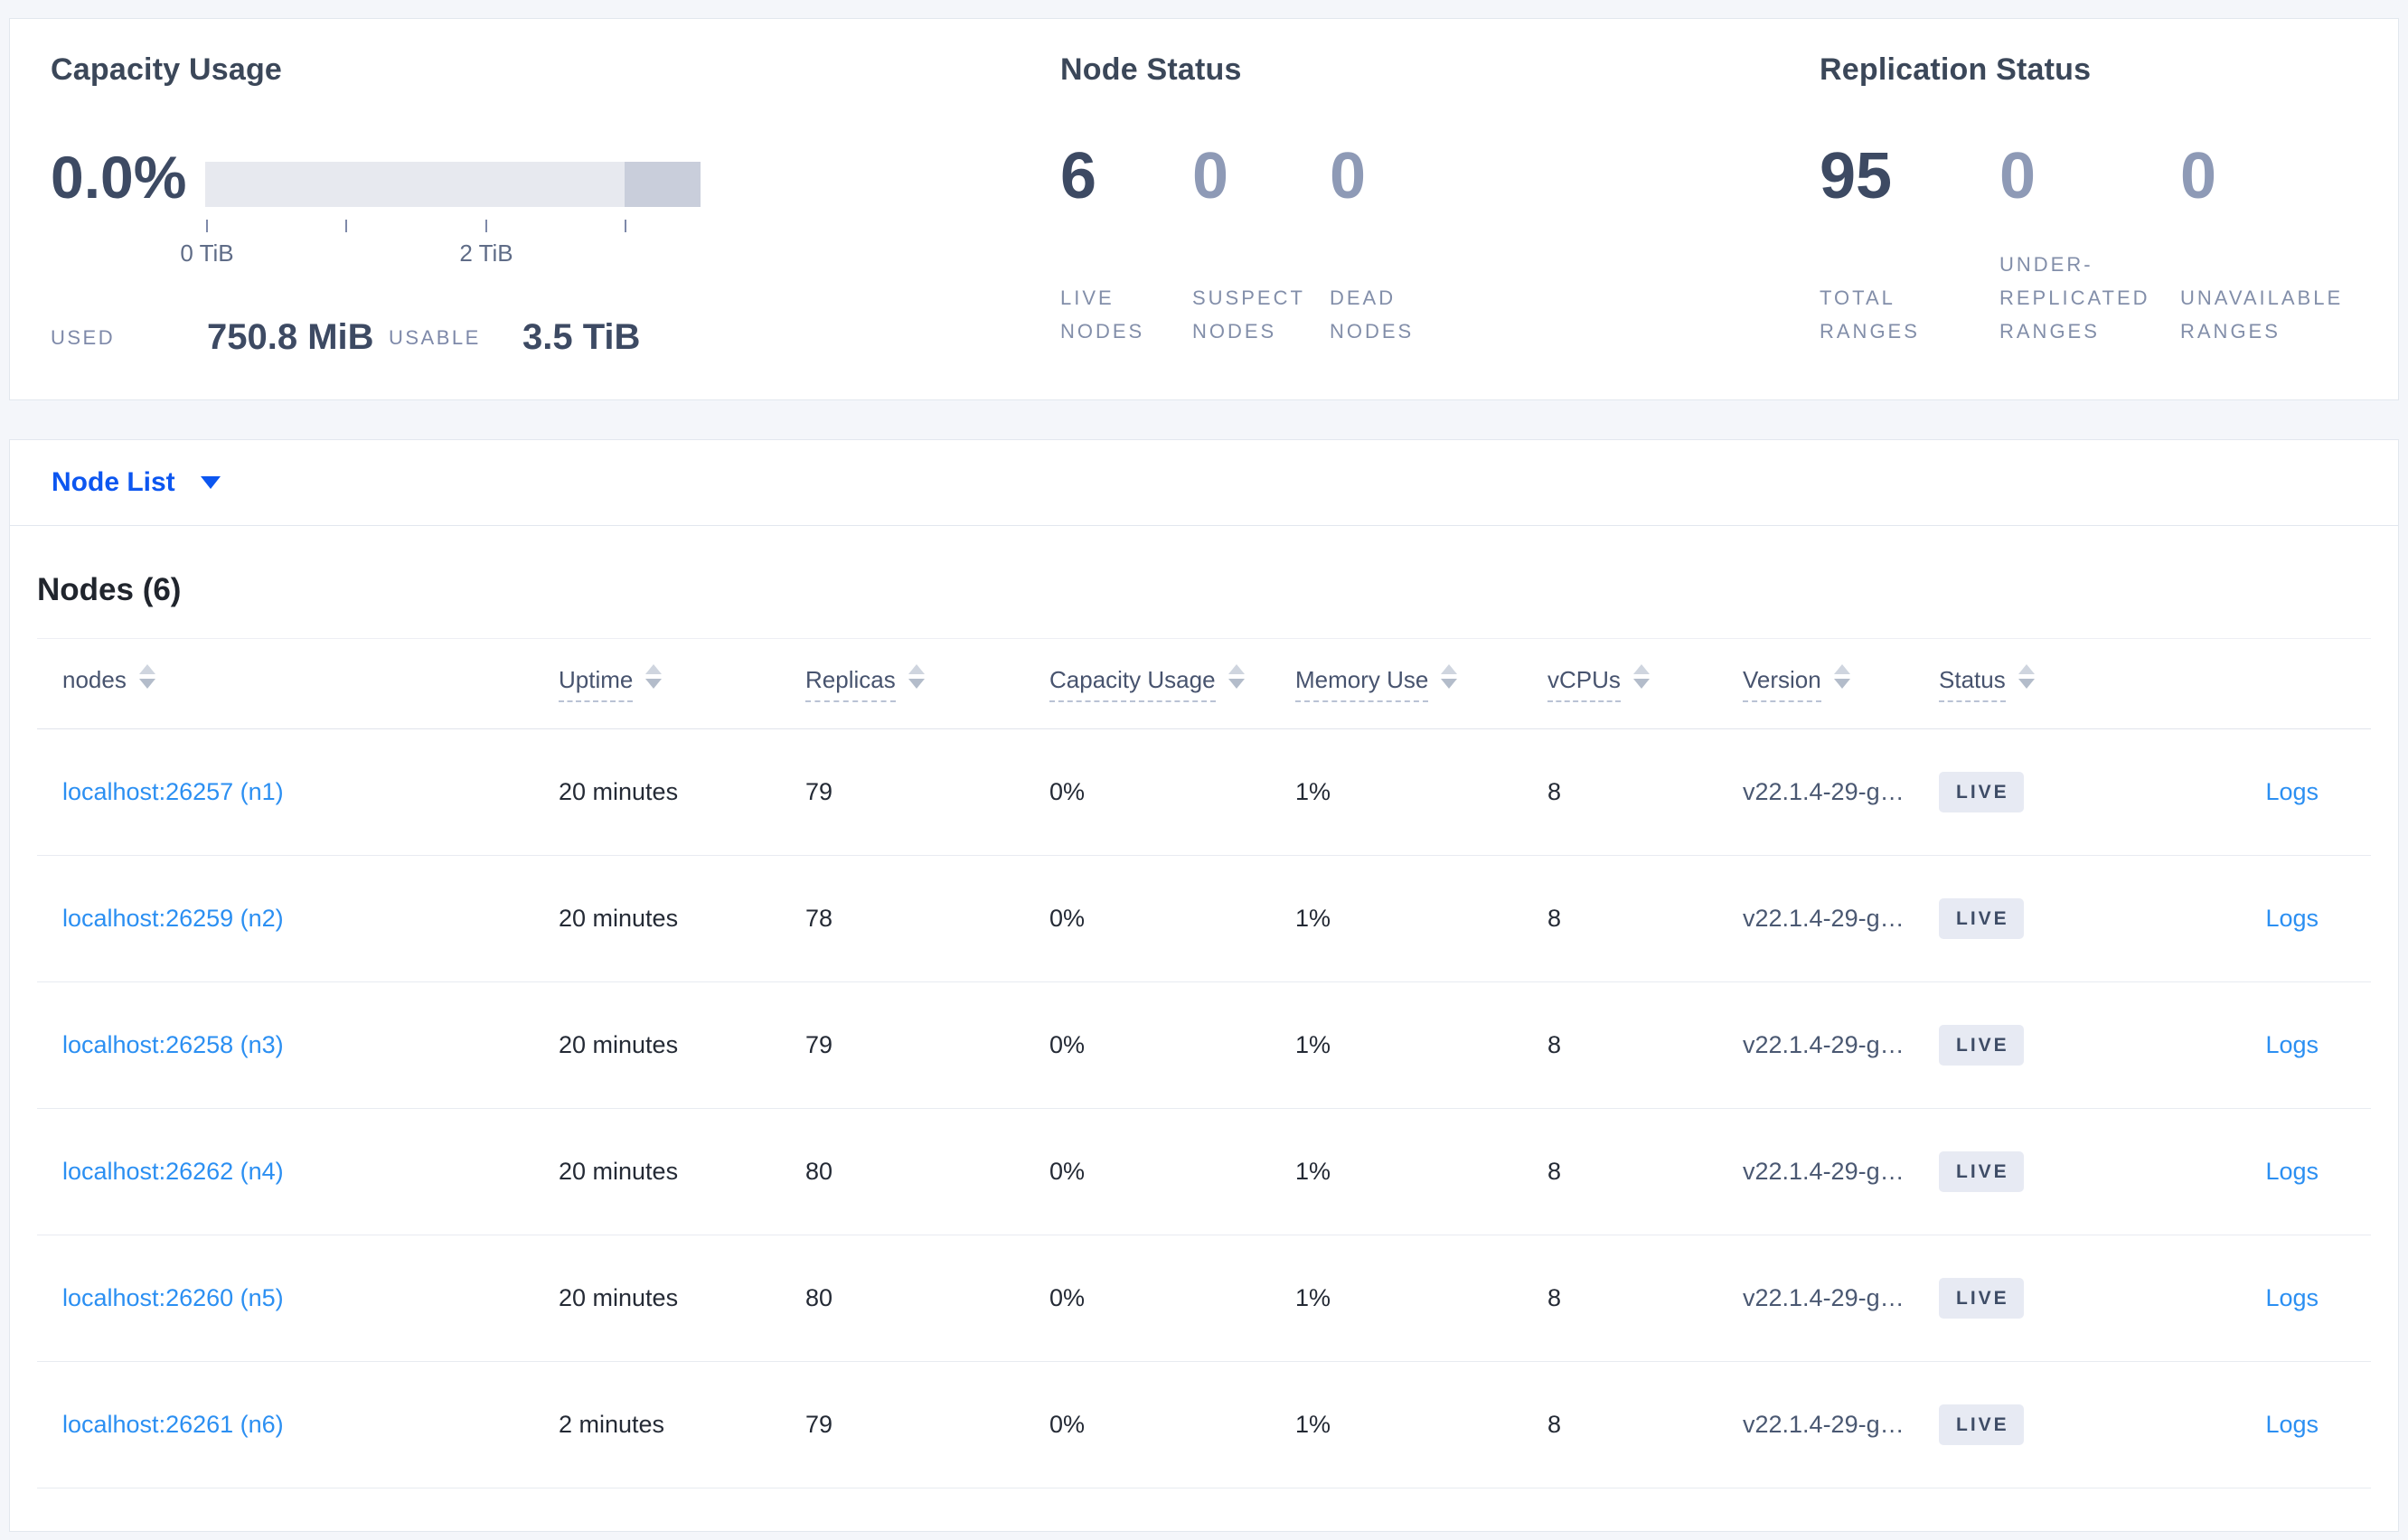 The image size is (2408, 1540). Describe the element at coordinates (1372, 314) in the screenshot. I see `metric-label: DEAD NODES` at that location.